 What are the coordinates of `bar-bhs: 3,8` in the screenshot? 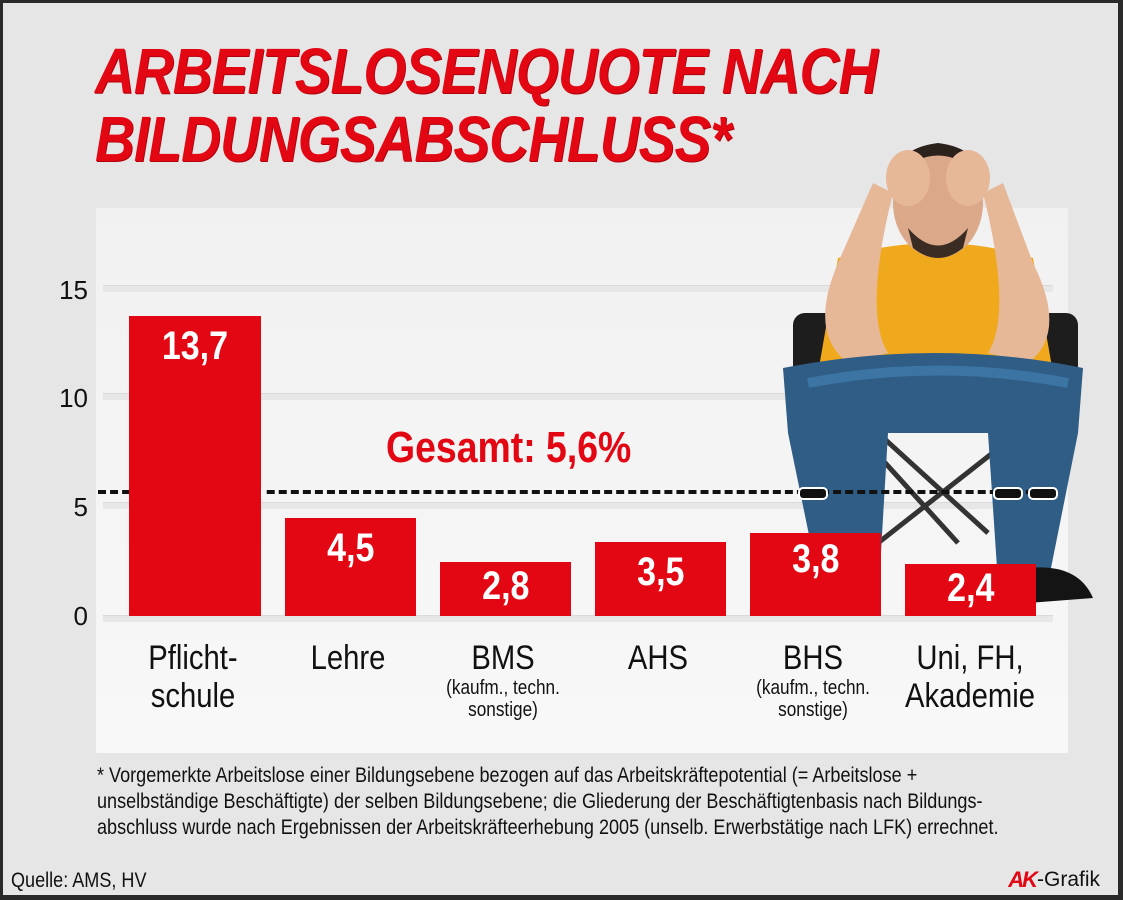 It's located at (815, 574).